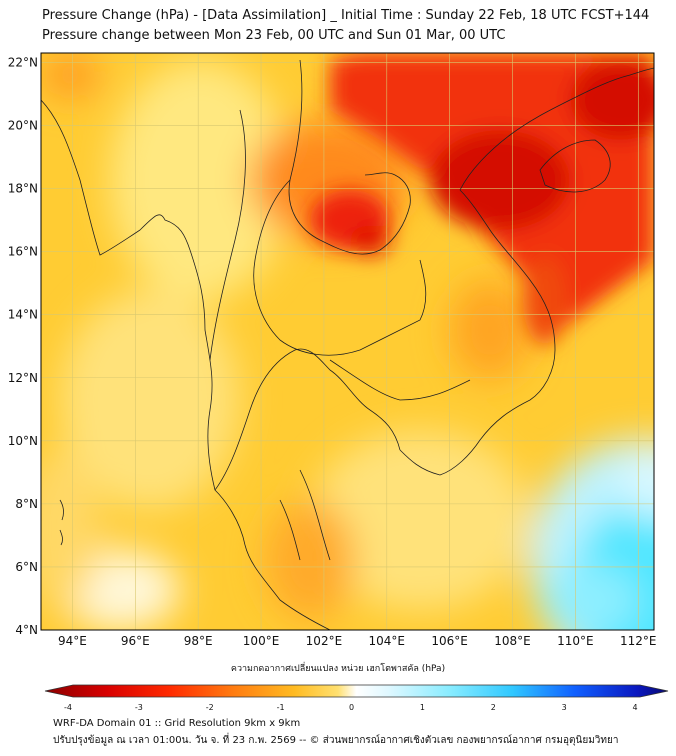 Image resolution: width=676 pixels, height=756 pixels. Describe the element at coordinates (493, 707) in the screenshot. I see `colorbar-tick-label: 2` at that location.